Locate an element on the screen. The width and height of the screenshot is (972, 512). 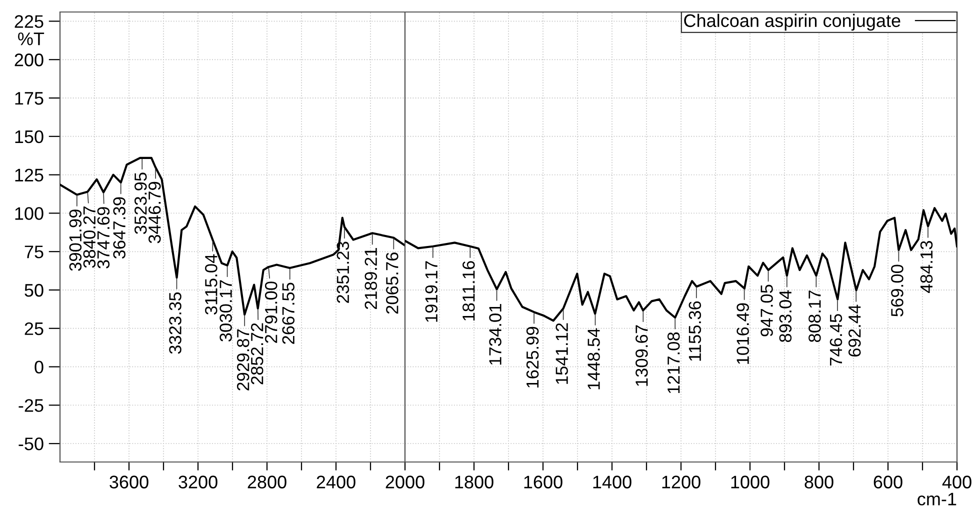
annotation: 1309.67 is located at coordinates (642, 355).